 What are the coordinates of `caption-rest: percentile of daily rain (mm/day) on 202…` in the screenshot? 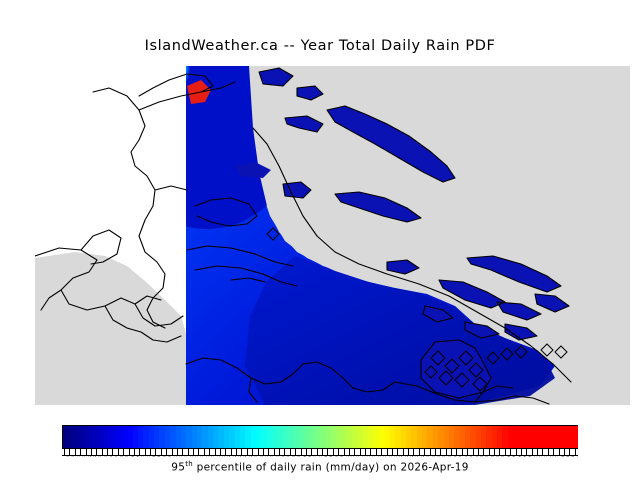 It's located at (331, 467).